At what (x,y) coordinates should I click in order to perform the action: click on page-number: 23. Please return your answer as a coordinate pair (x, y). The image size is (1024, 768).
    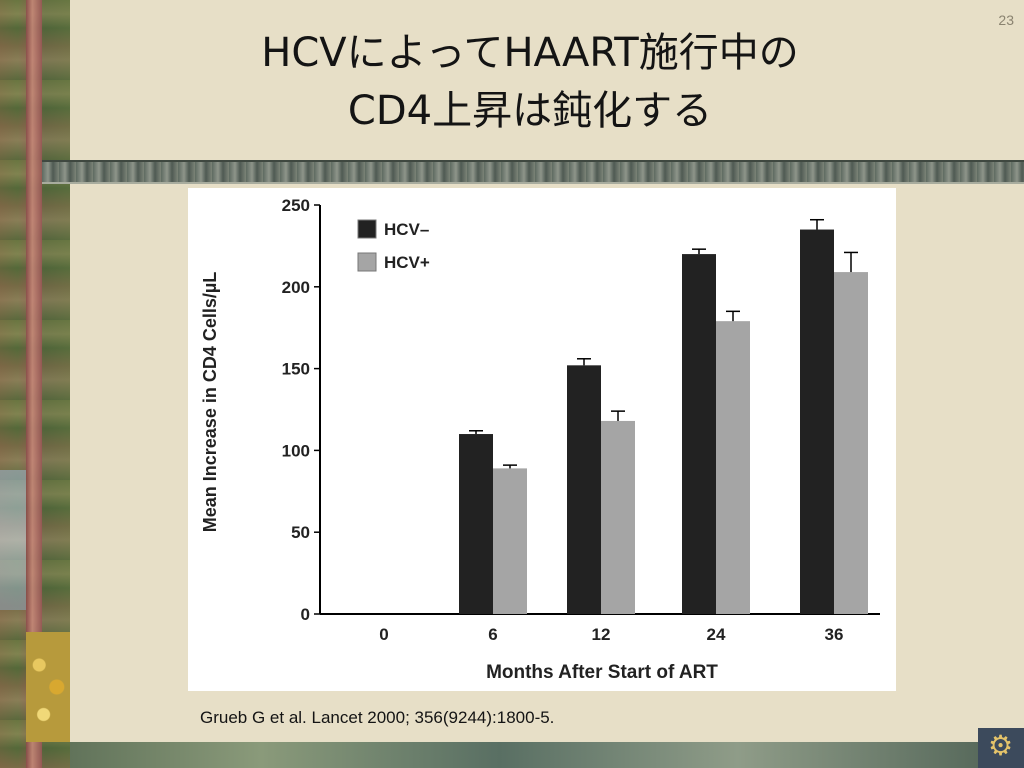
    Looking at the image, I should click on (1006, 20).